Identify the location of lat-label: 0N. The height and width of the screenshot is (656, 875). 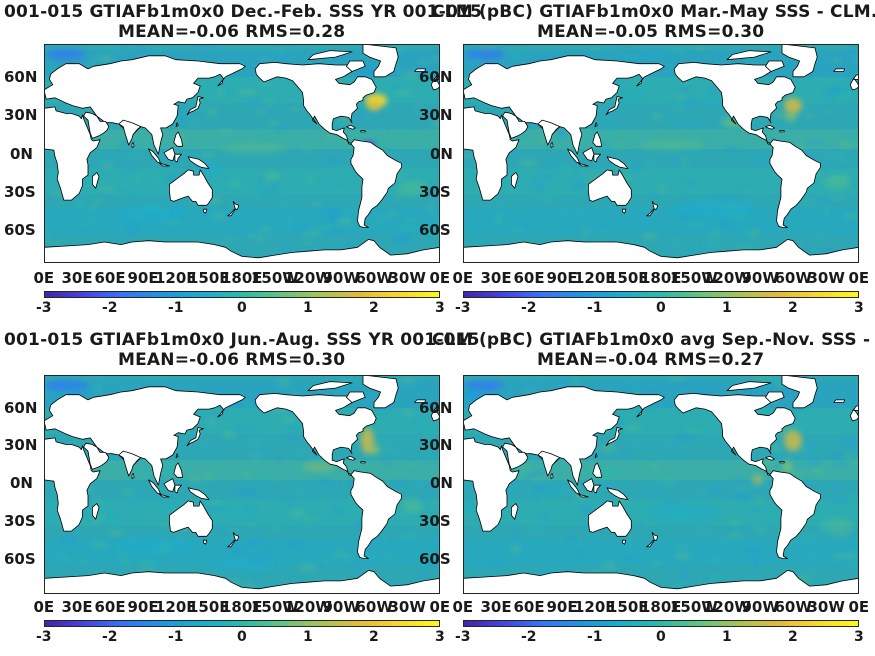
(441, 154).